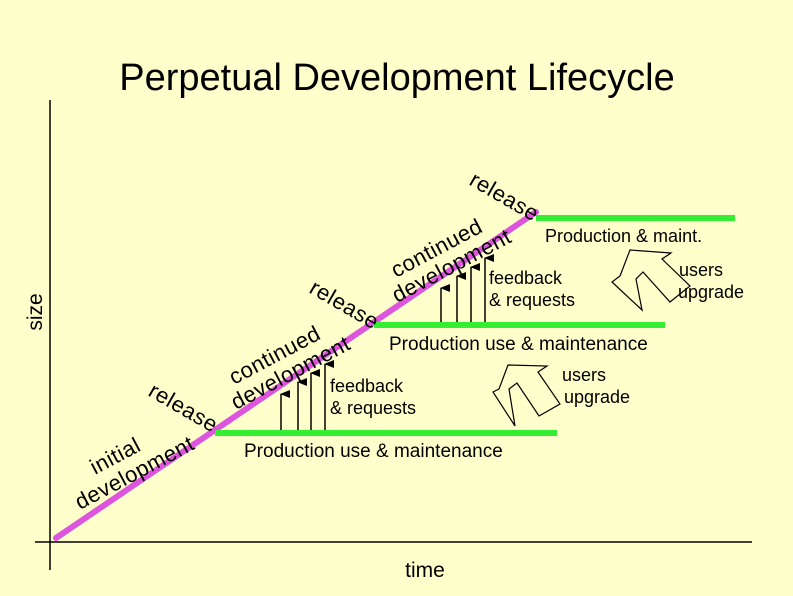  What do you see at coordinates (711, 292) in the screenshot?
I see `upgrade-label-upper-2: upgrade` at bounding box center [711, 292].